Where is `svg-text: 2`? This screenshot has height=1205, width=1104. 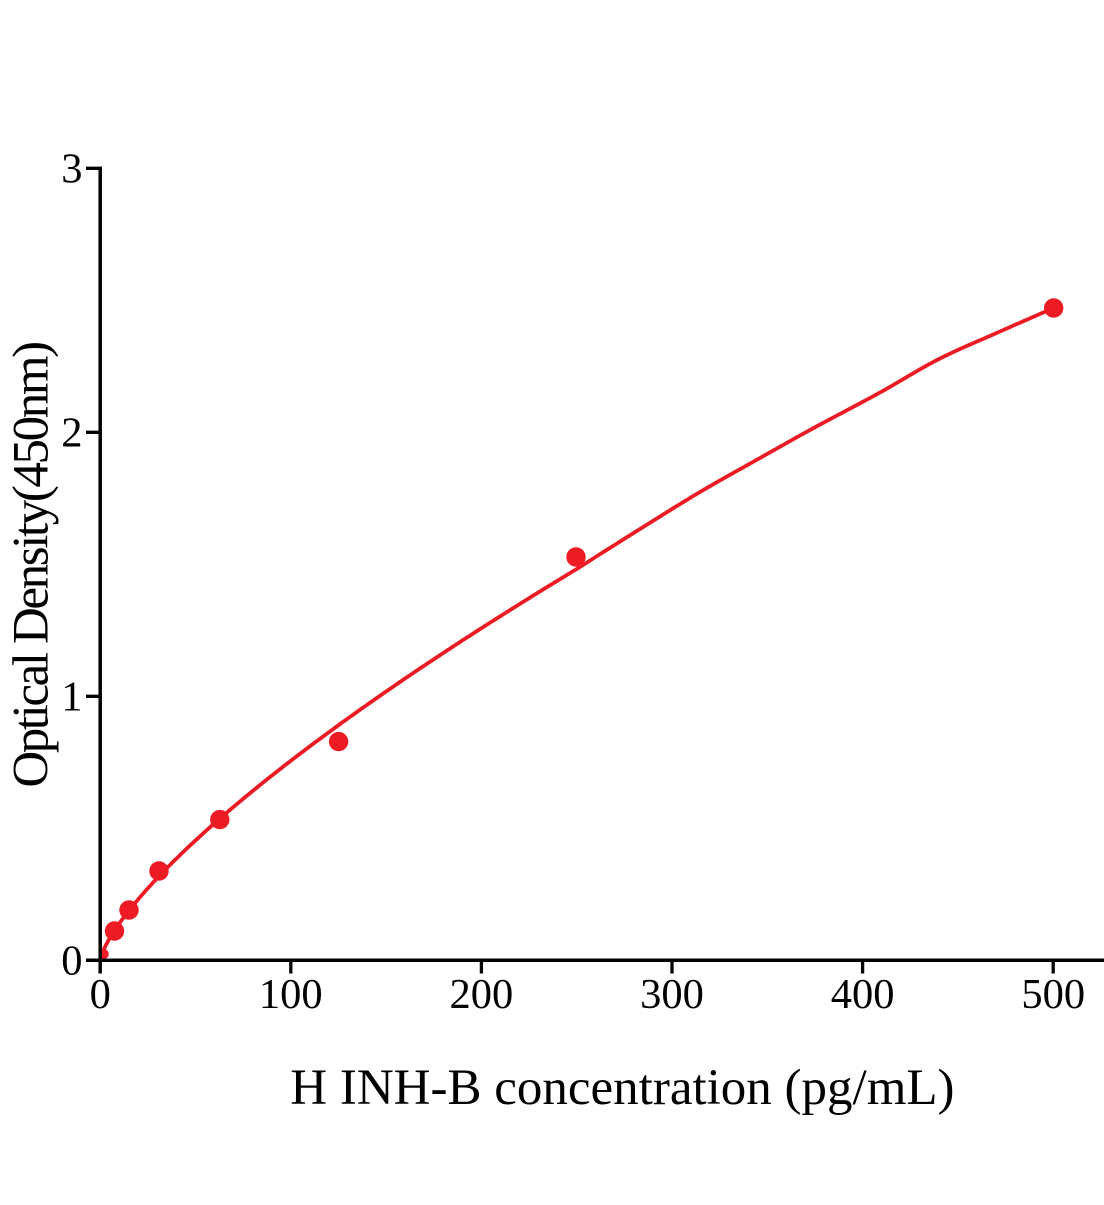 svg-text: 2 is located at coordinates (71, 433).